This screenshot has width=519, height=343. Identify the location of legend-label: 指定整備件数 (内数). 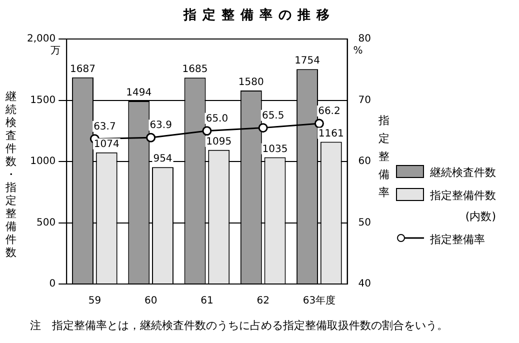
(463, 206).